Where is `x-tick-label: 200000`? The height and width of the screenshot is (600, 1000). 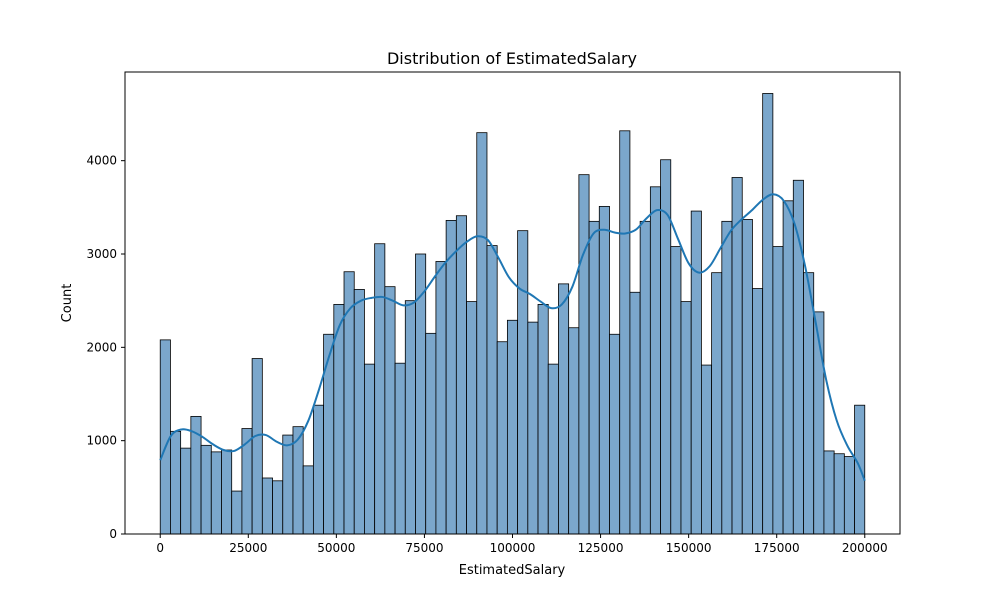 x-tick-label: 200000 is located at coordinates (865, 548).